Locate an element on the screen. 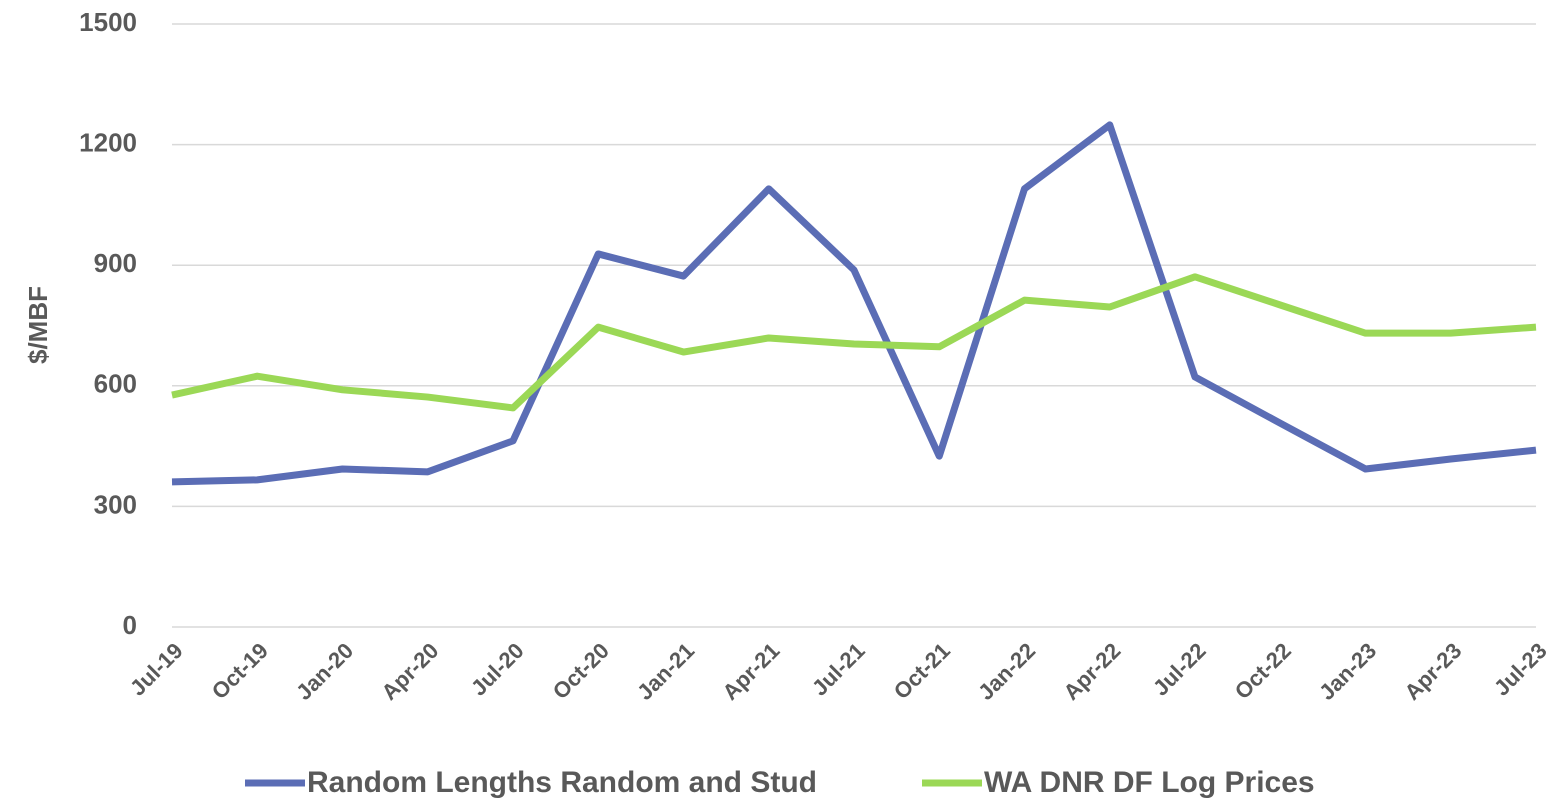  x-tick-label: Oct-22 is located at coordinates (1263, 671).